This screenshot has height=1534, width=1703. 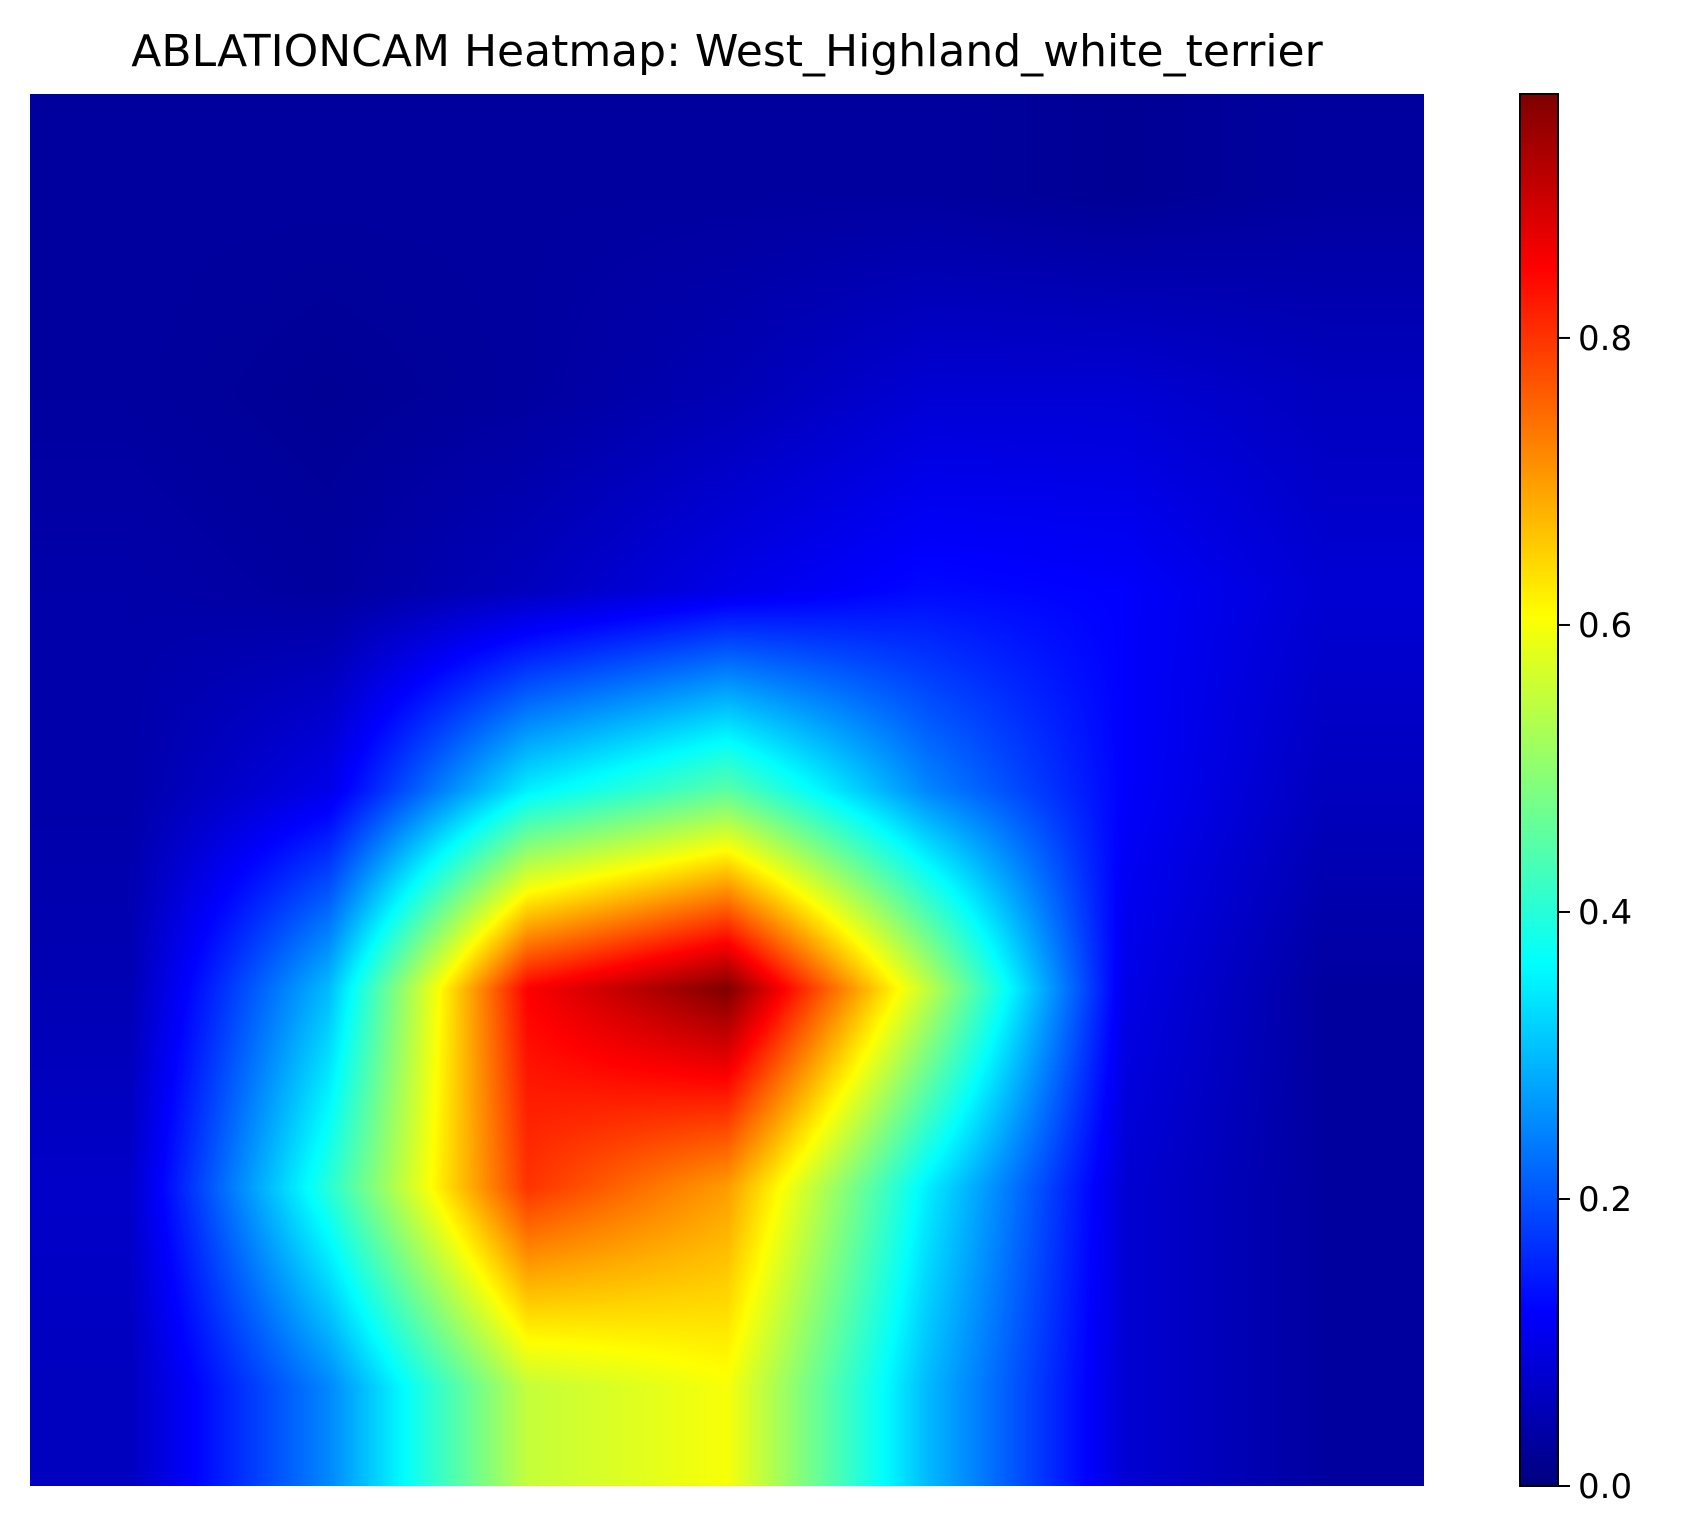 I want to click on colorbar-area, so click(x=1539, y=790).